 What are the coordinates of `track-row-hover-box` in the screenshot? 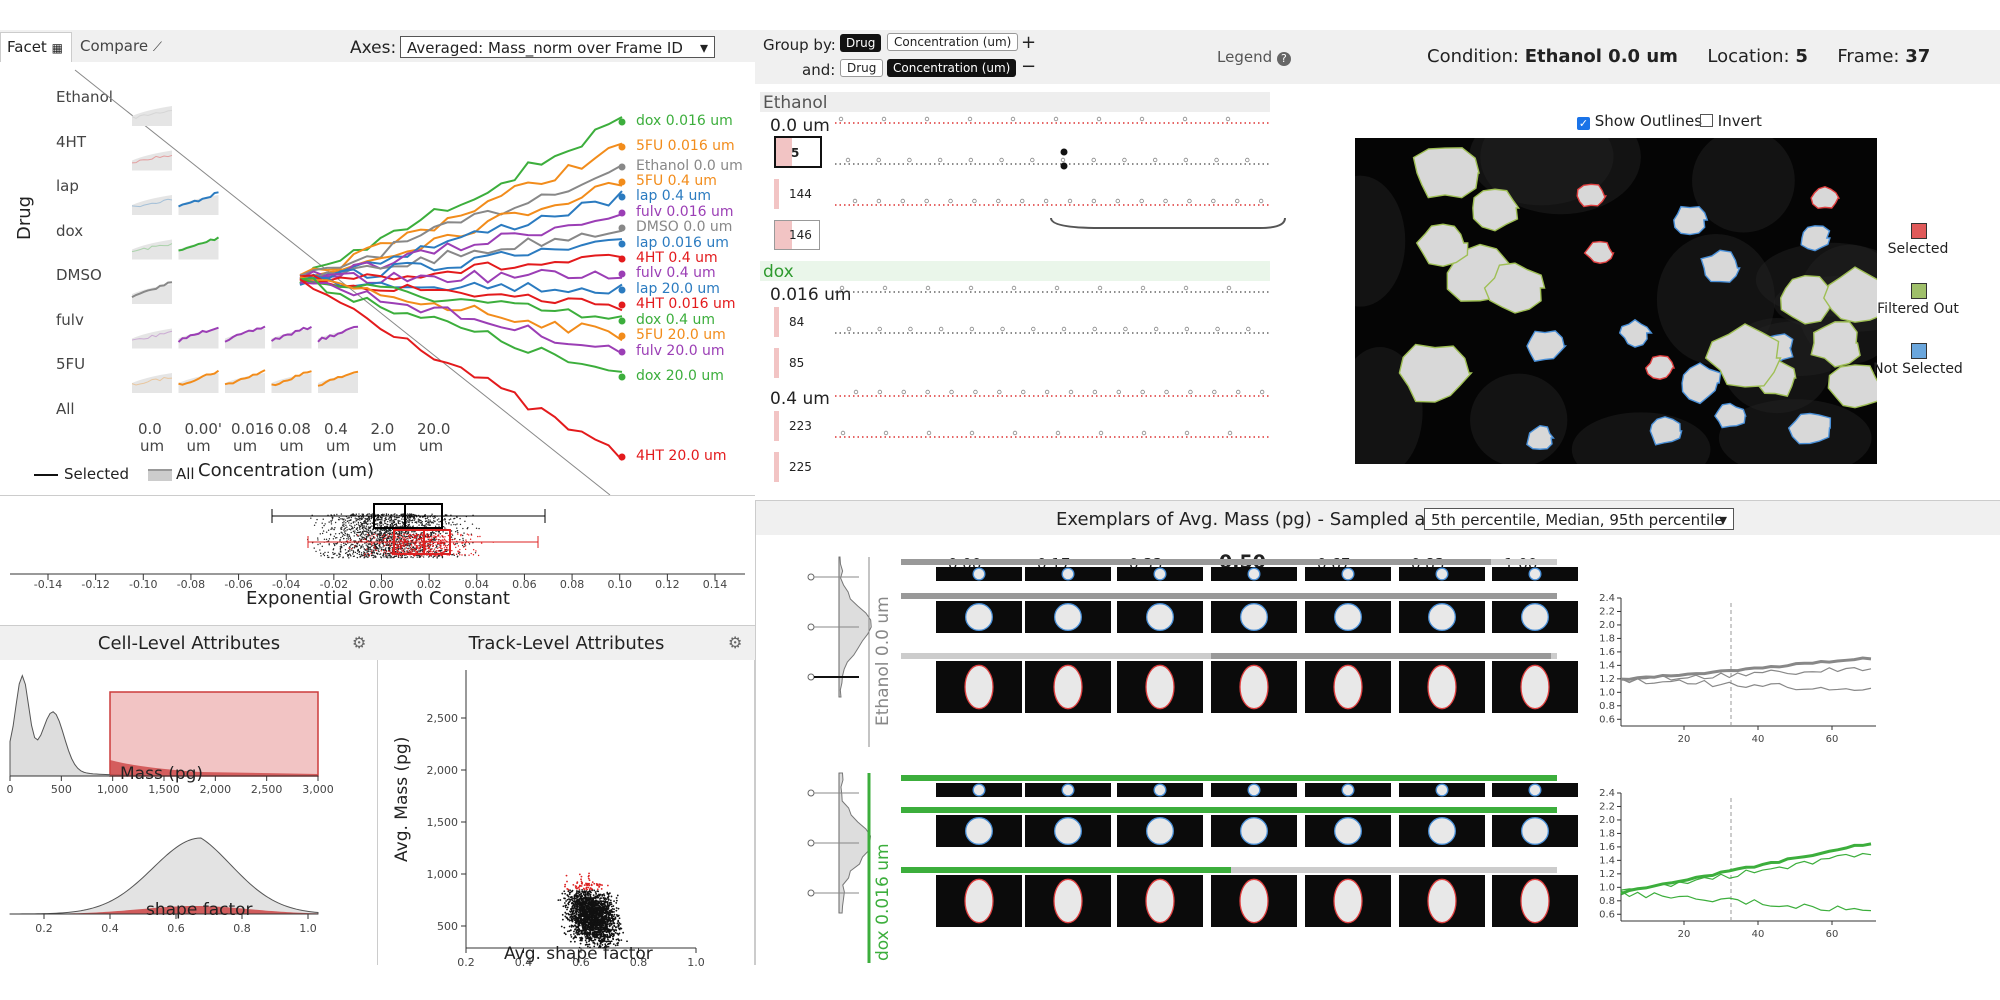 It's located at (797, 235).